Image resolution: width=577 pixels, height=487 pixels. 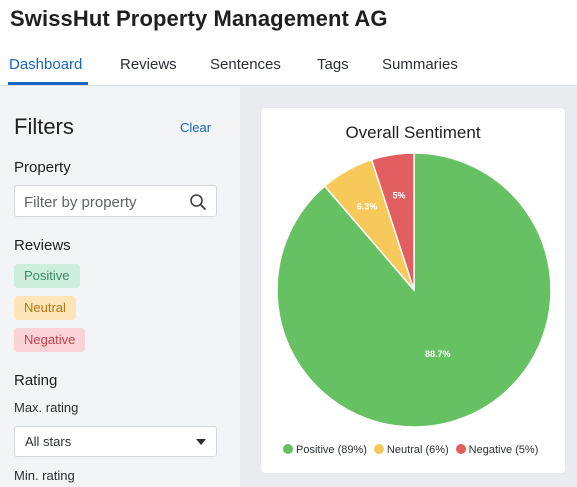 What do you see at coordinates (42, 245) in the screenshot?
I see `reviews-filter-label: Reviews` at bounding box center [42, 245].